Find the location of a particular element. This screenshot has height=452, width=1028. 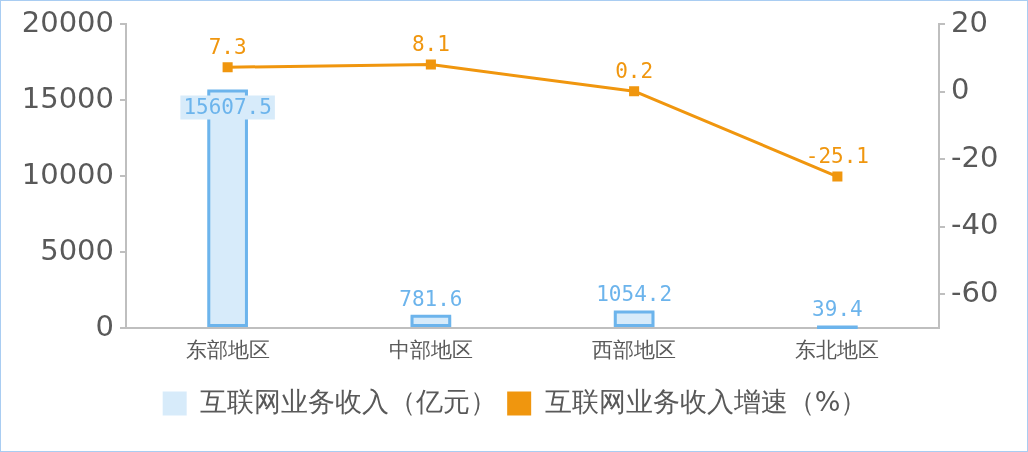

data-label: 8.1 is located at coordinates (430, 44).